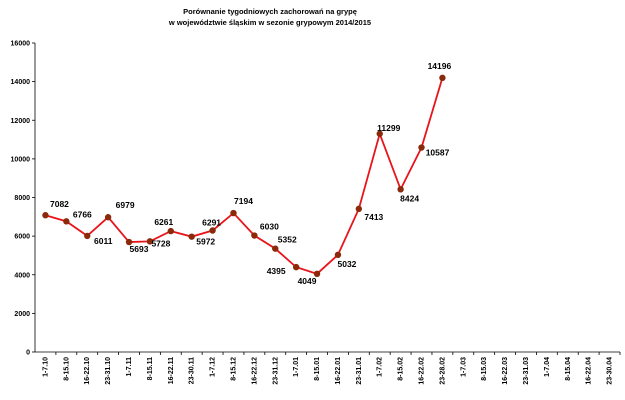 This screenshot has height=400, width=625. What do you see at coordinates (22, 314) in the screenshot?
I see `y-tick-label: 2000` at bounding box center [22, 314].